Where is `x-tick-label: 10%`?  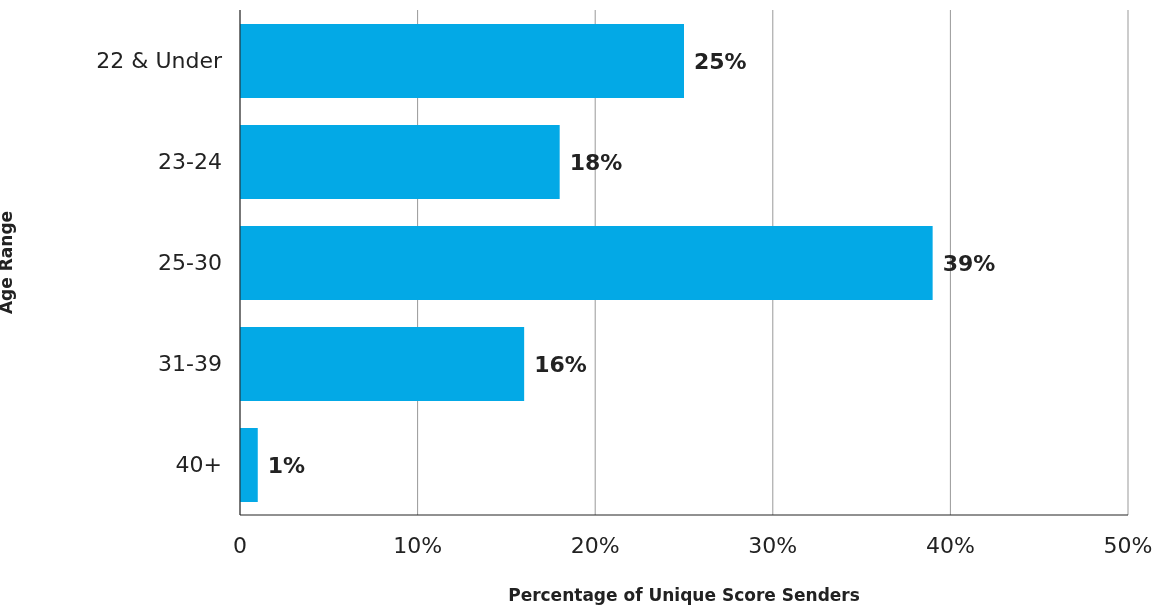 x-tick-label: 10% is located at coordinates (418, 545).